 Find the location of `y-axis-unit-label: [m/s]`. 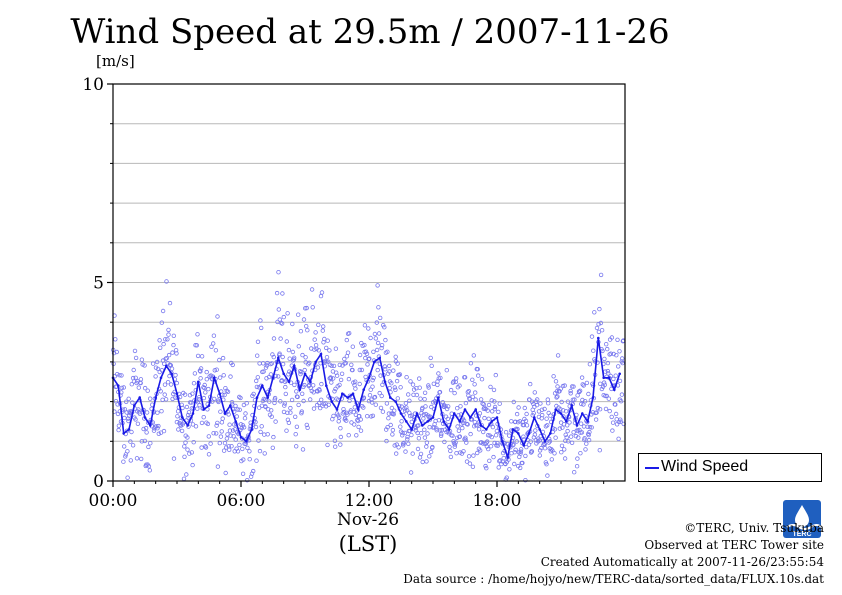

y-axis-unit-label: [m/s] is located at coordinates (115, 61).